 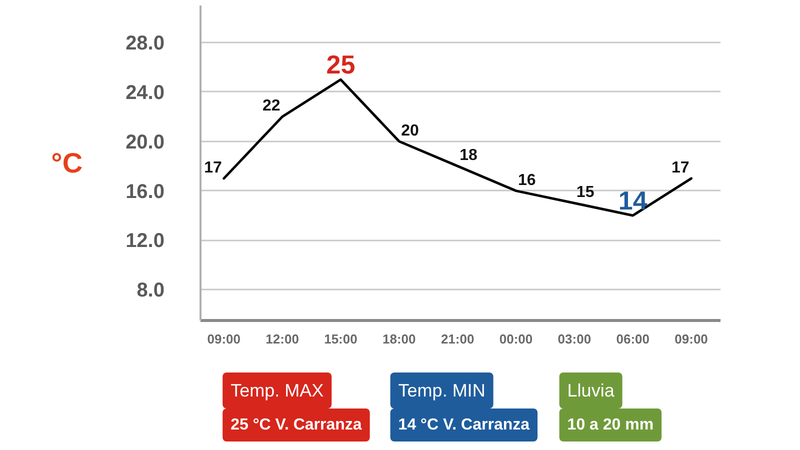 I want to click on x-tick-label: 18:00, so click(x=399, y=339).